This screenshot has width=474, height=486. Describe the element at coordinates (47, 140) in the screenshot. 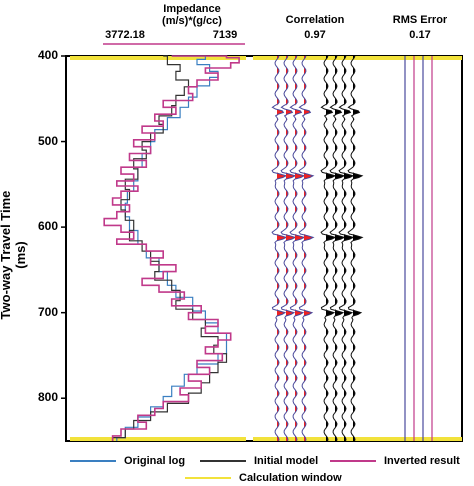

I see `y-tick-label: 500` at that location.